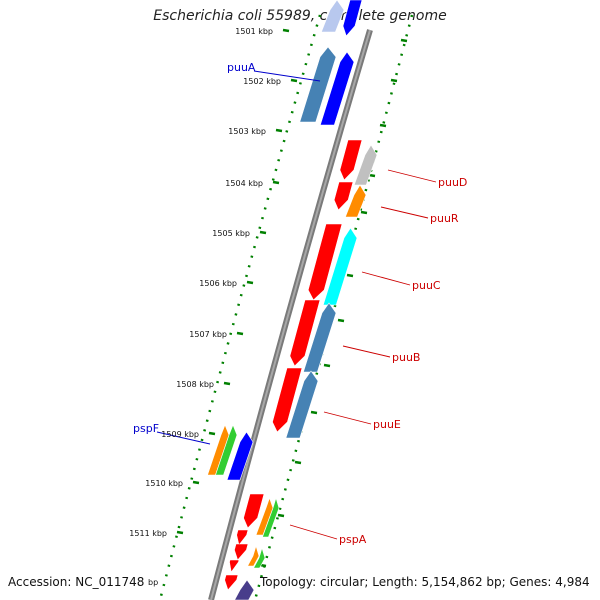  What do you see at coordinates (318, 84) in the screenshot?
I see `gene-puuA-blue` at bounding box center [318, 84].